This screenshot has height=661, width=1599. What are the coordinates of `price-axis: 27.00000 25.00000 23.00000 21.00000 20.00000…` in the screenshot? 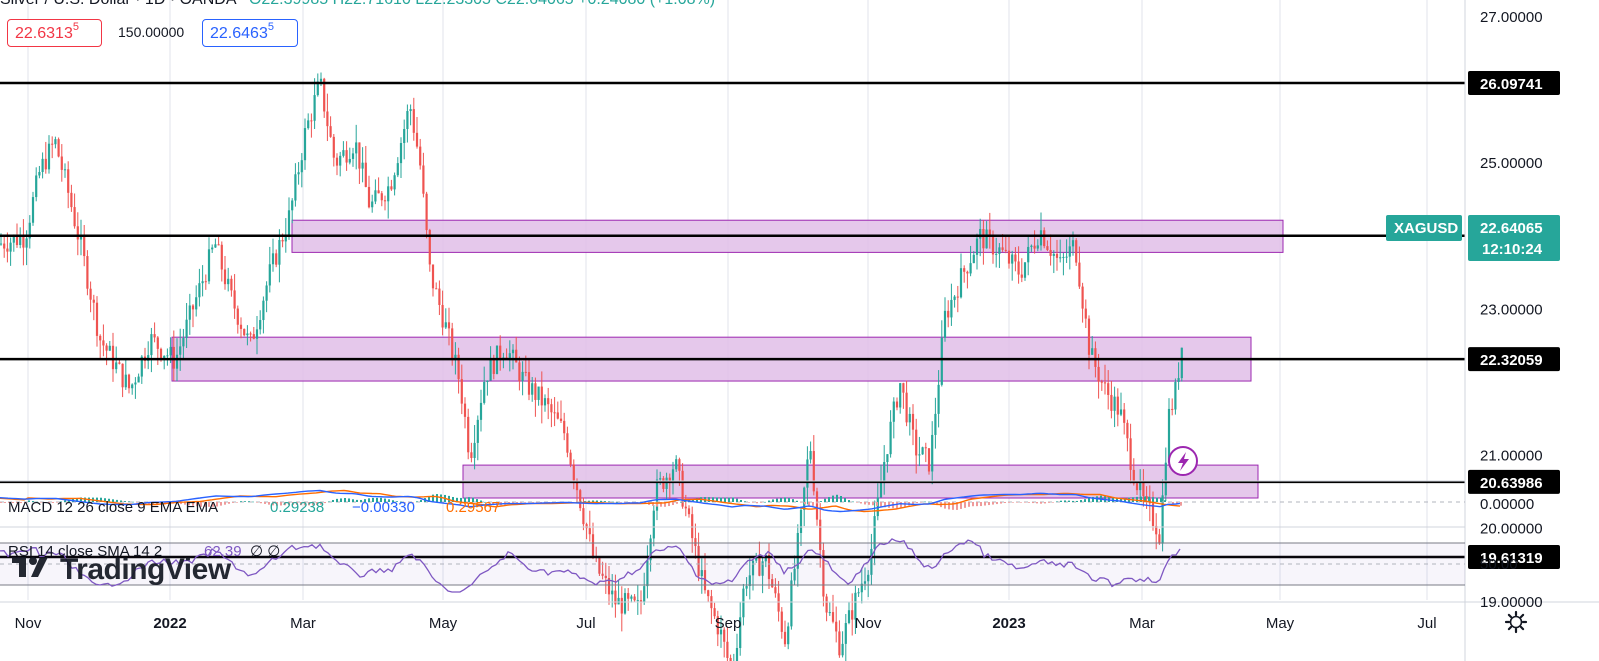 It's located at (1473, 335).